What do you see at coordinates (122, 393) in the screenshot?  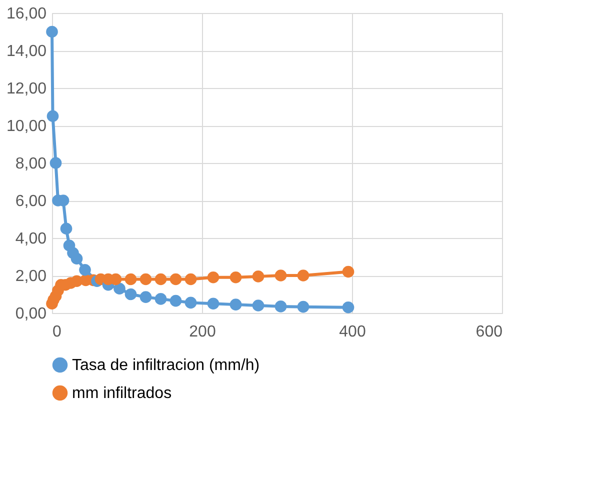 I see `legend-label: mm infiltrados` at bounding box center [122, 393].